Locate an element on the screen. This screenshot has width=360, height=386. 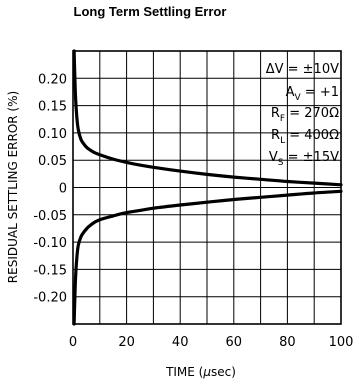
x-axis-label: TIME (μsec) is located at coordinates (200, 372).